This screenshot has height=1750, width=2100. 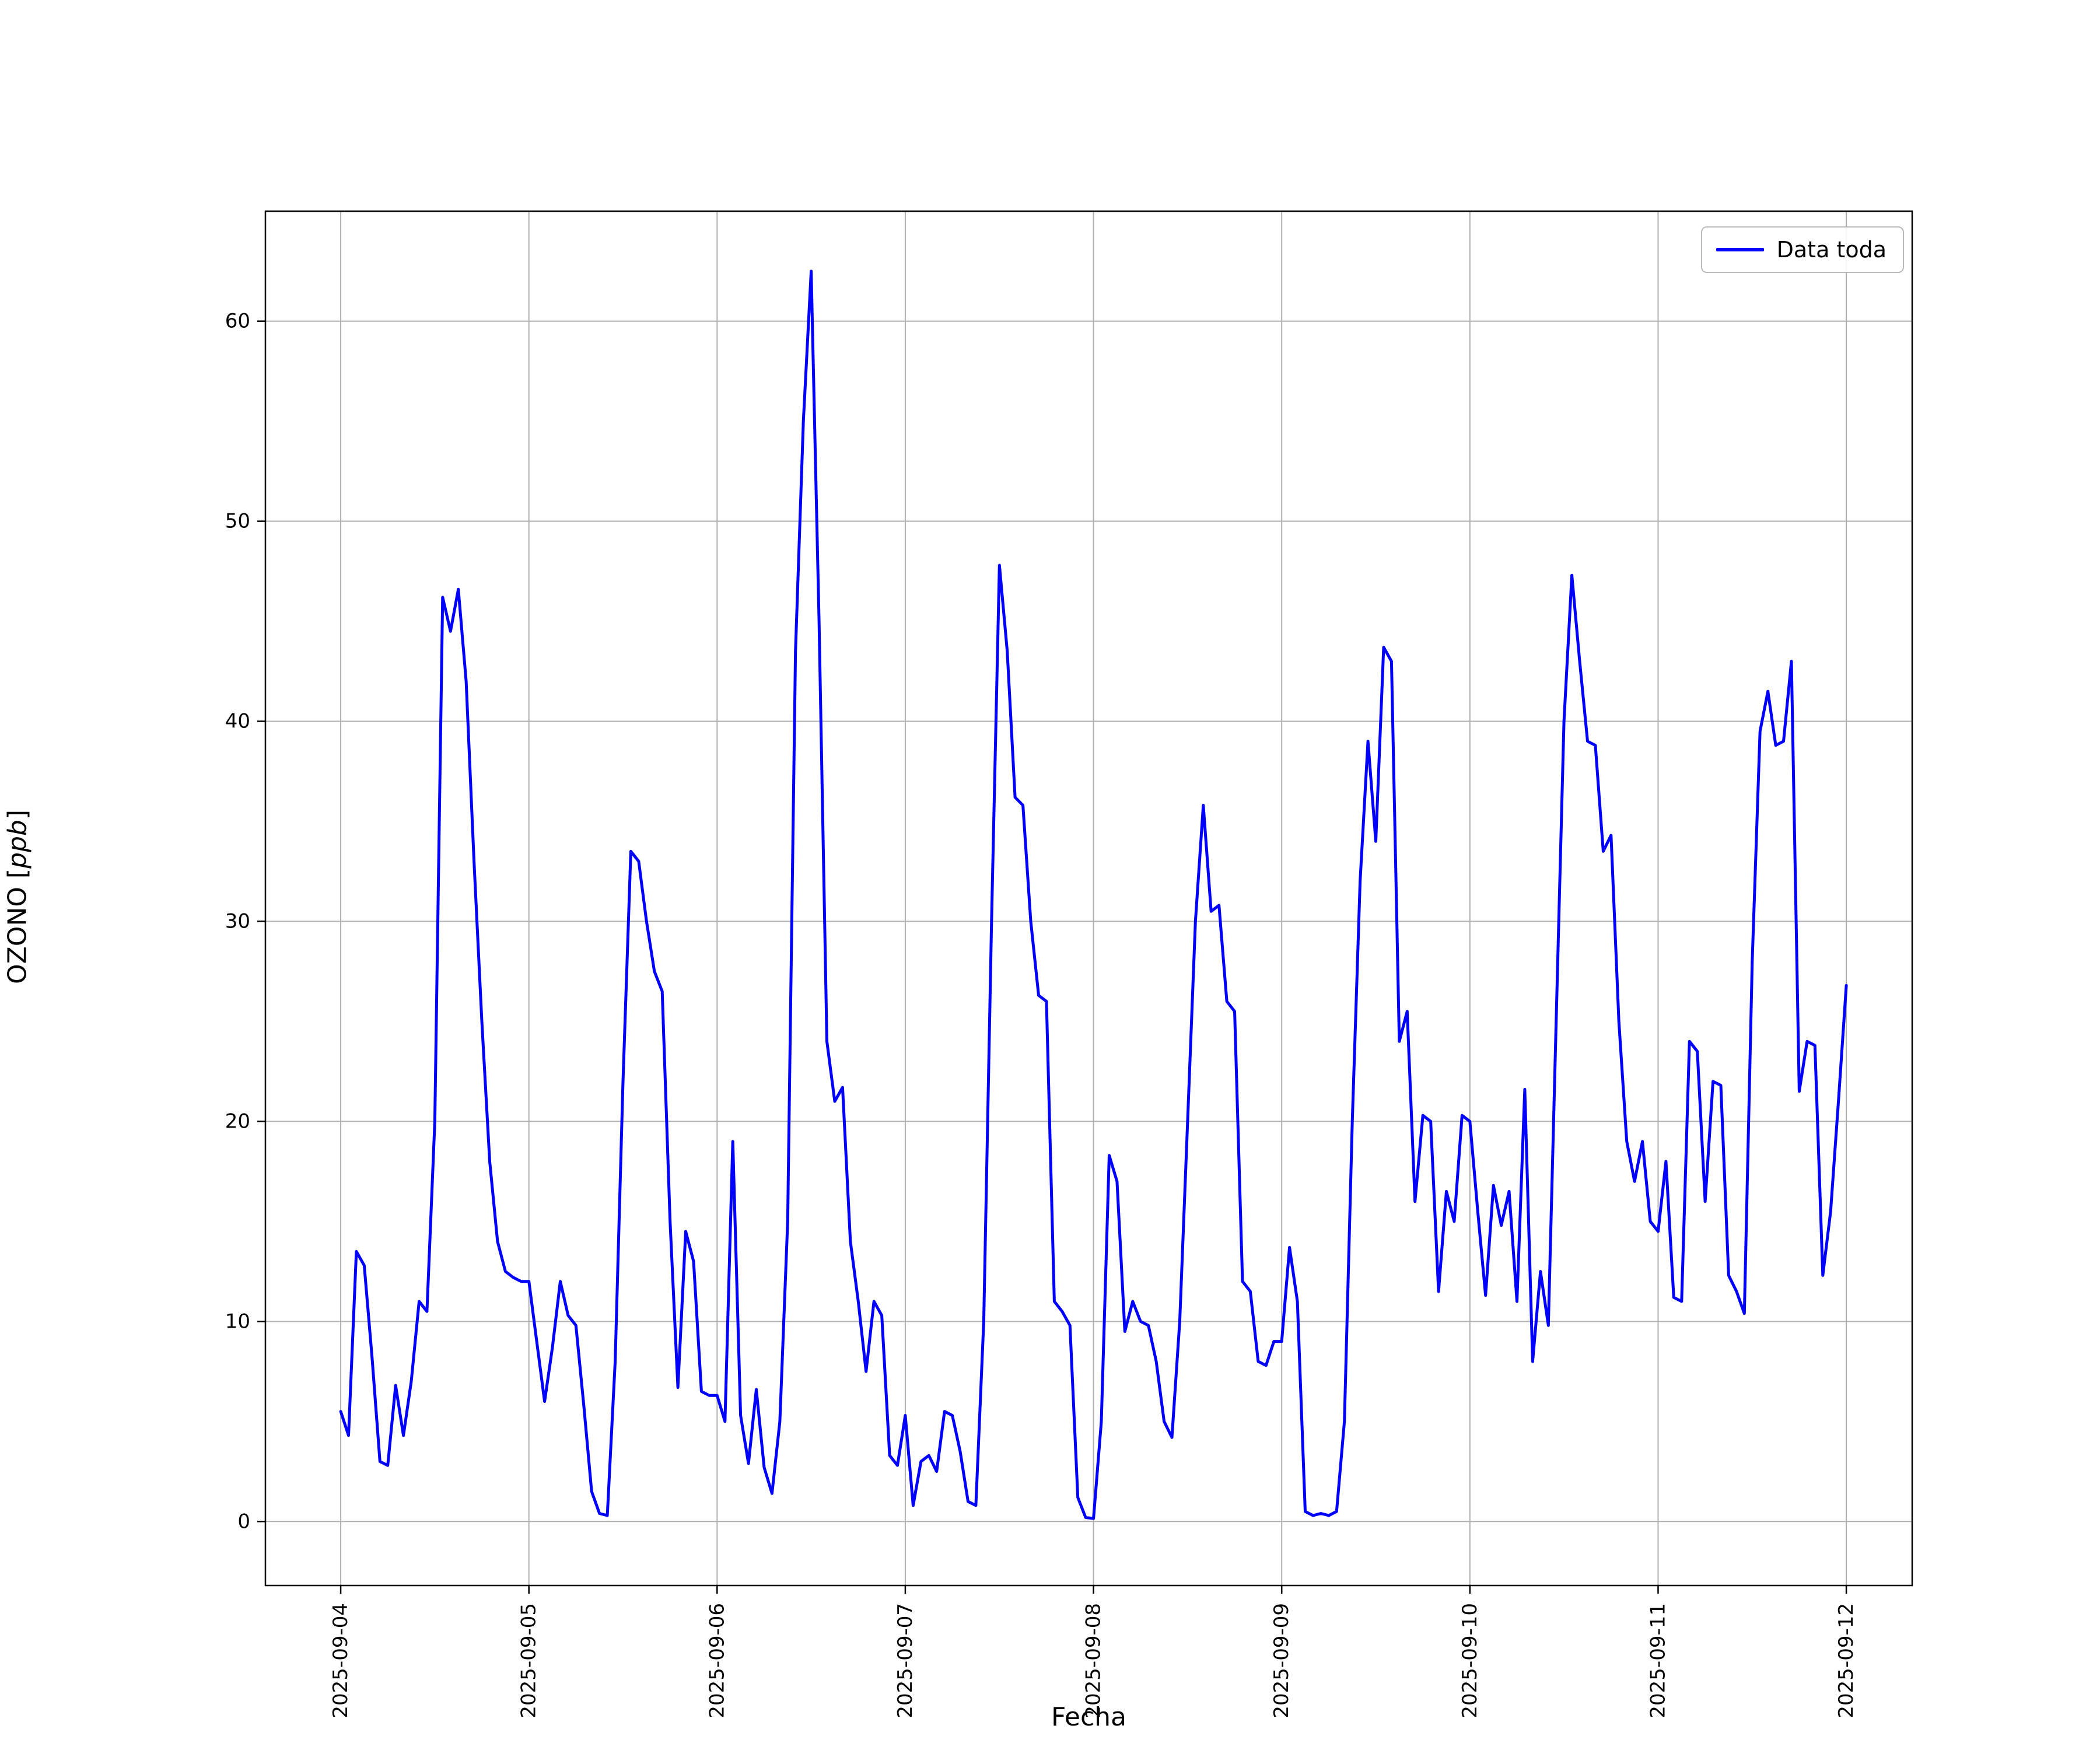 I want to click on y-axis-label-bracket-close: ], so click(x=17, y=814).